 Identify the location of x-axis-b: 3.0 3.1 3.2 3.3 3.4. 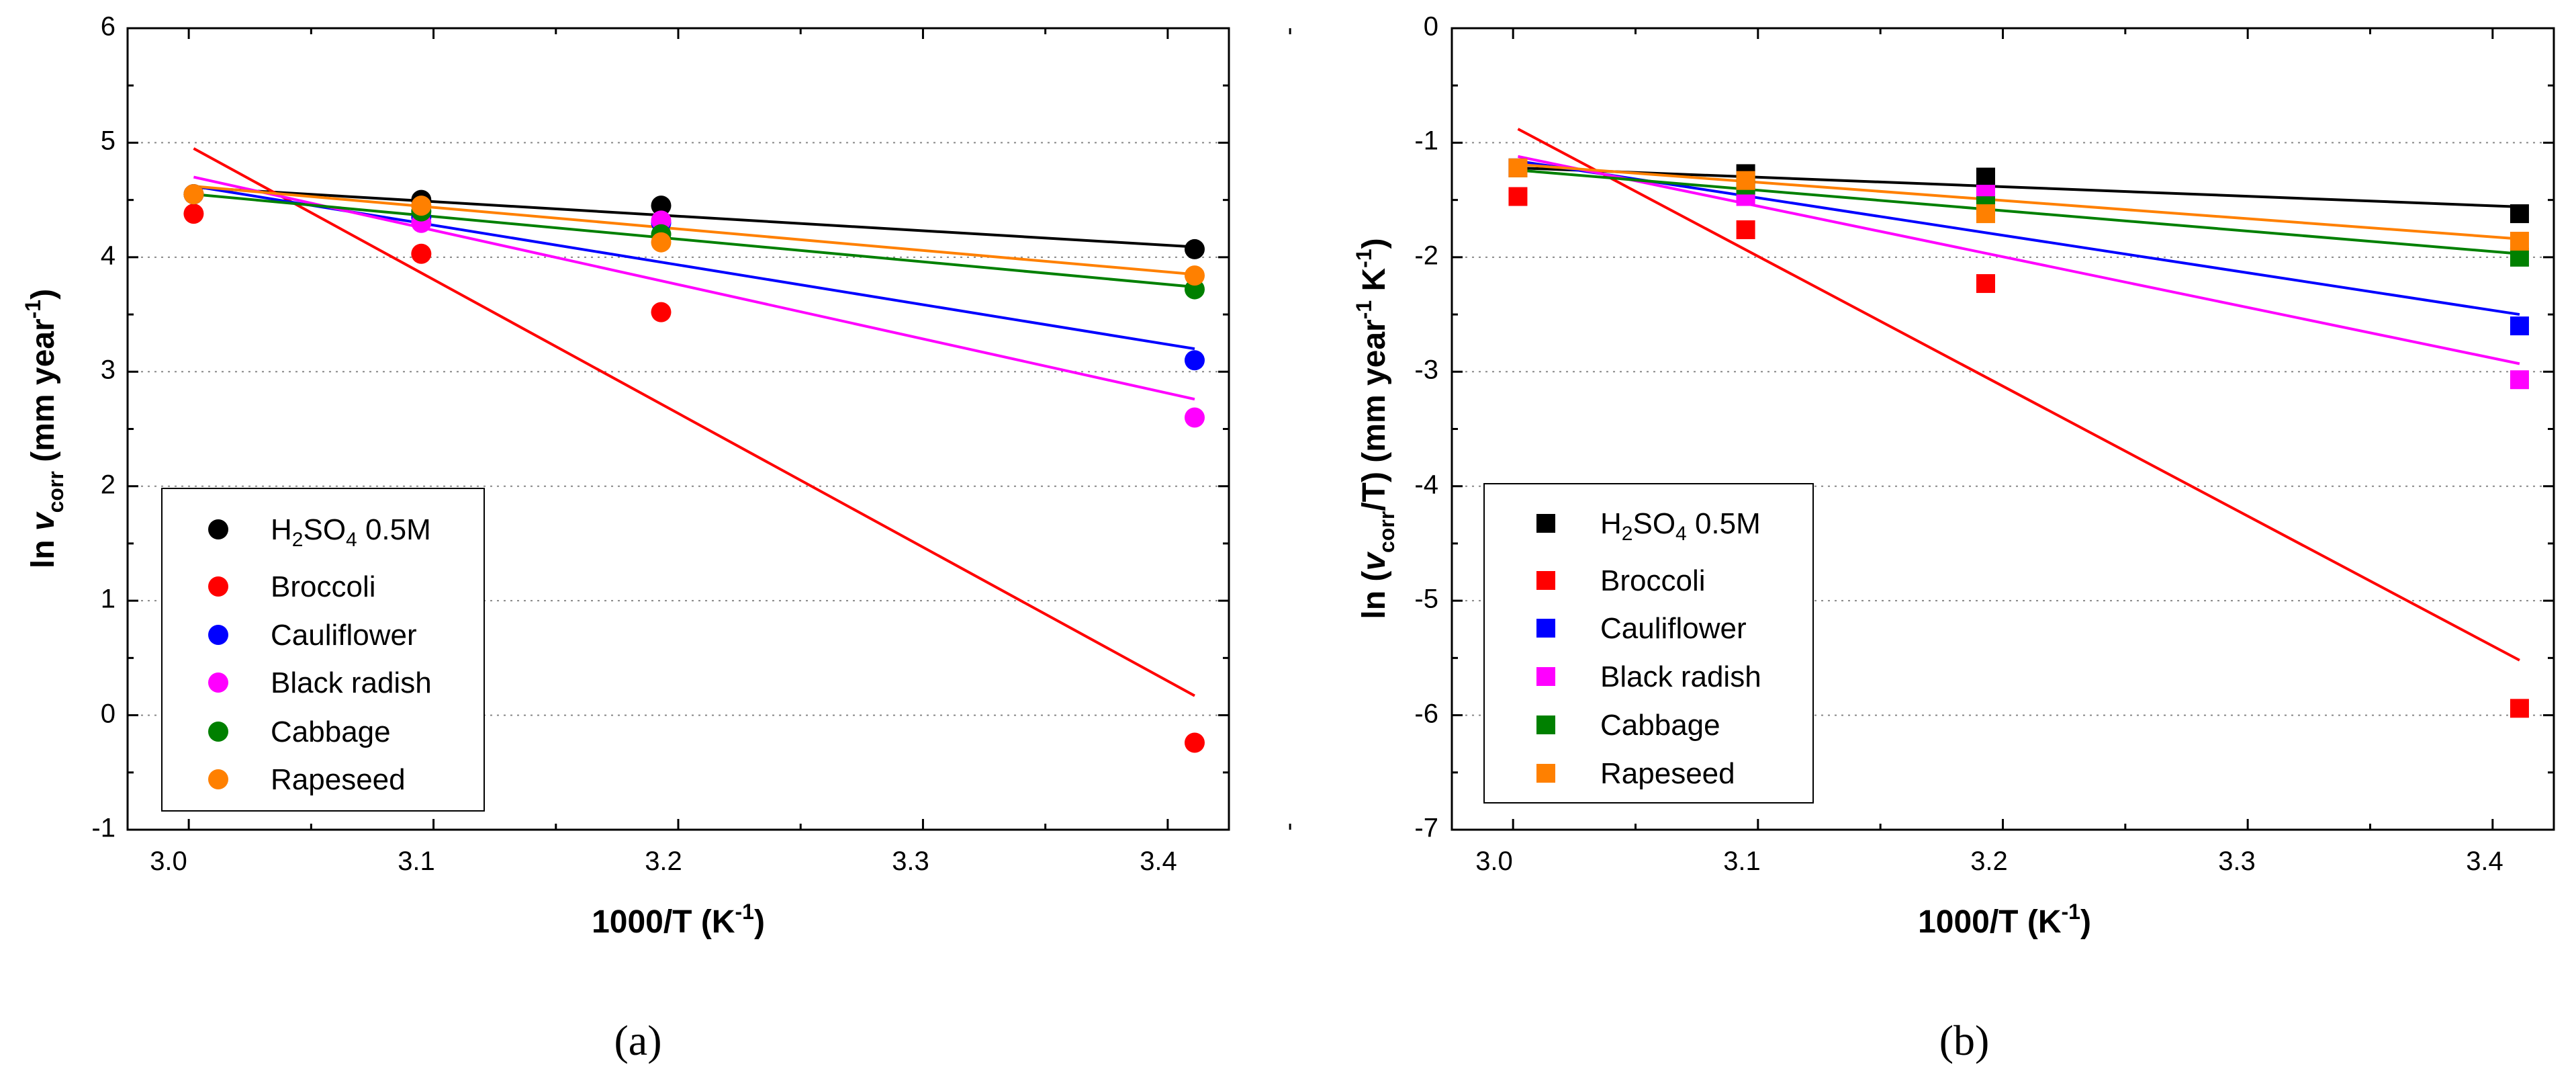
(1989, 861).